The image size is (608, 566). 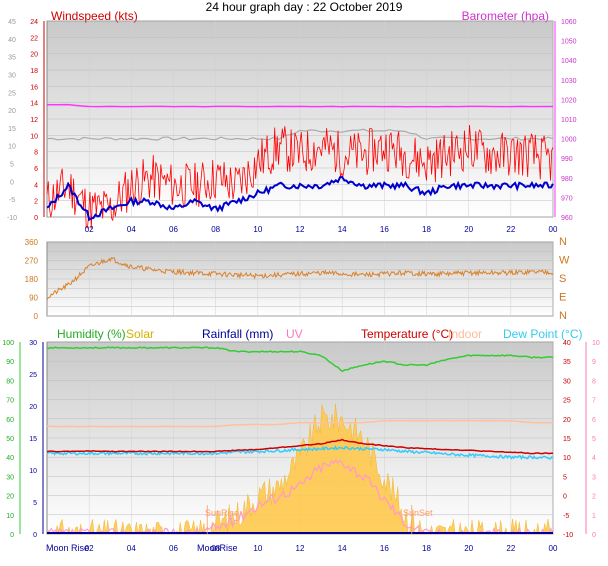 What do you see at coordinates (566, 516) in the screenshot?
I see `temperature-tick: -5` at bounding box center [566, 516].